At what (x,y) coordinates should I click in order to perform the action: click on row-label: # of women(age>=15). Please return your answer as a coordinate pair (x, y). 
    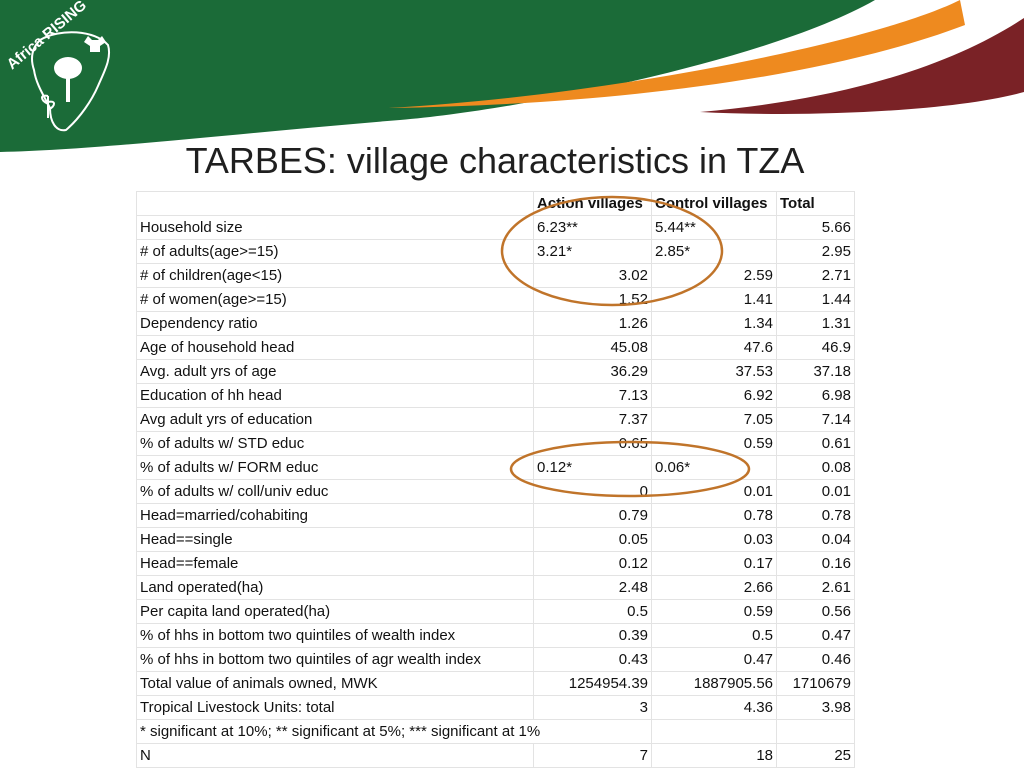
    Looking at the image, I should click on (335, 299).